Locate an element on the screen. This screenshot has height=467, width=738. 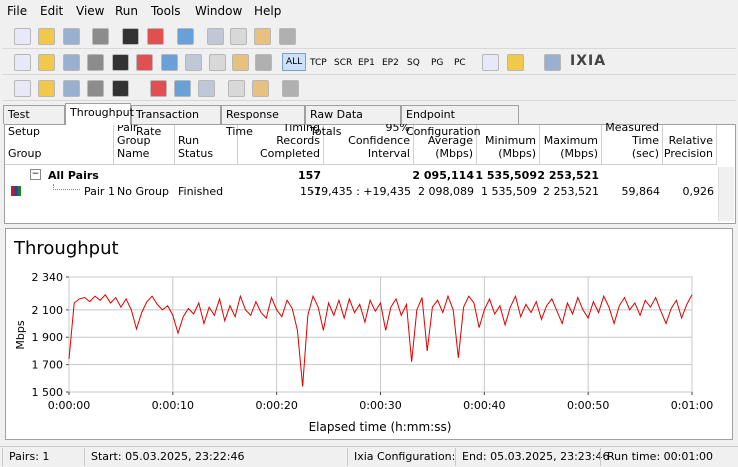
tab: Throughput is located at coordinates (99, 114).